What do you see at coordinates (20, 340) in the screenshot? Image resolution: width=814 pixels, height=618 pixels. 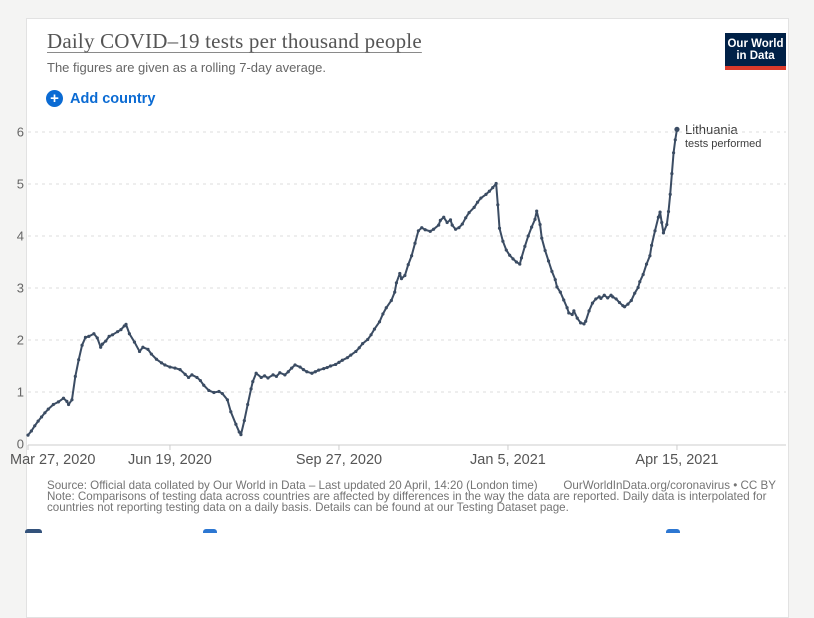 I see `y-tick-label: 2` at bounding box center [20, 340].